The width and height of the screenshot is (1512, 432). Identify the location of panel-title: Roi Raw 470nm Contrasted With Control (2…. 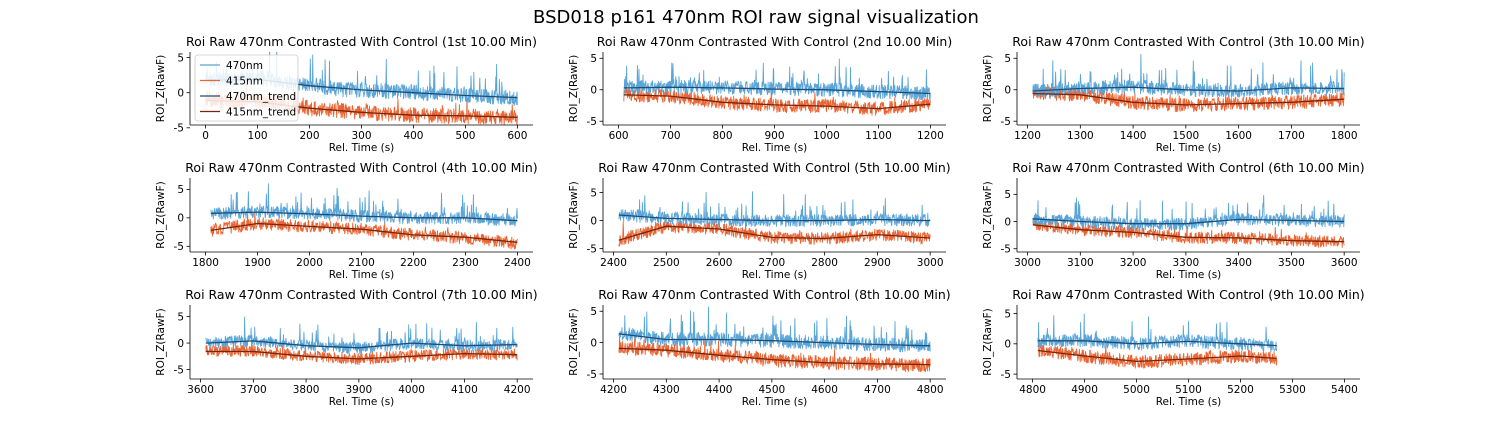
(774, 41).